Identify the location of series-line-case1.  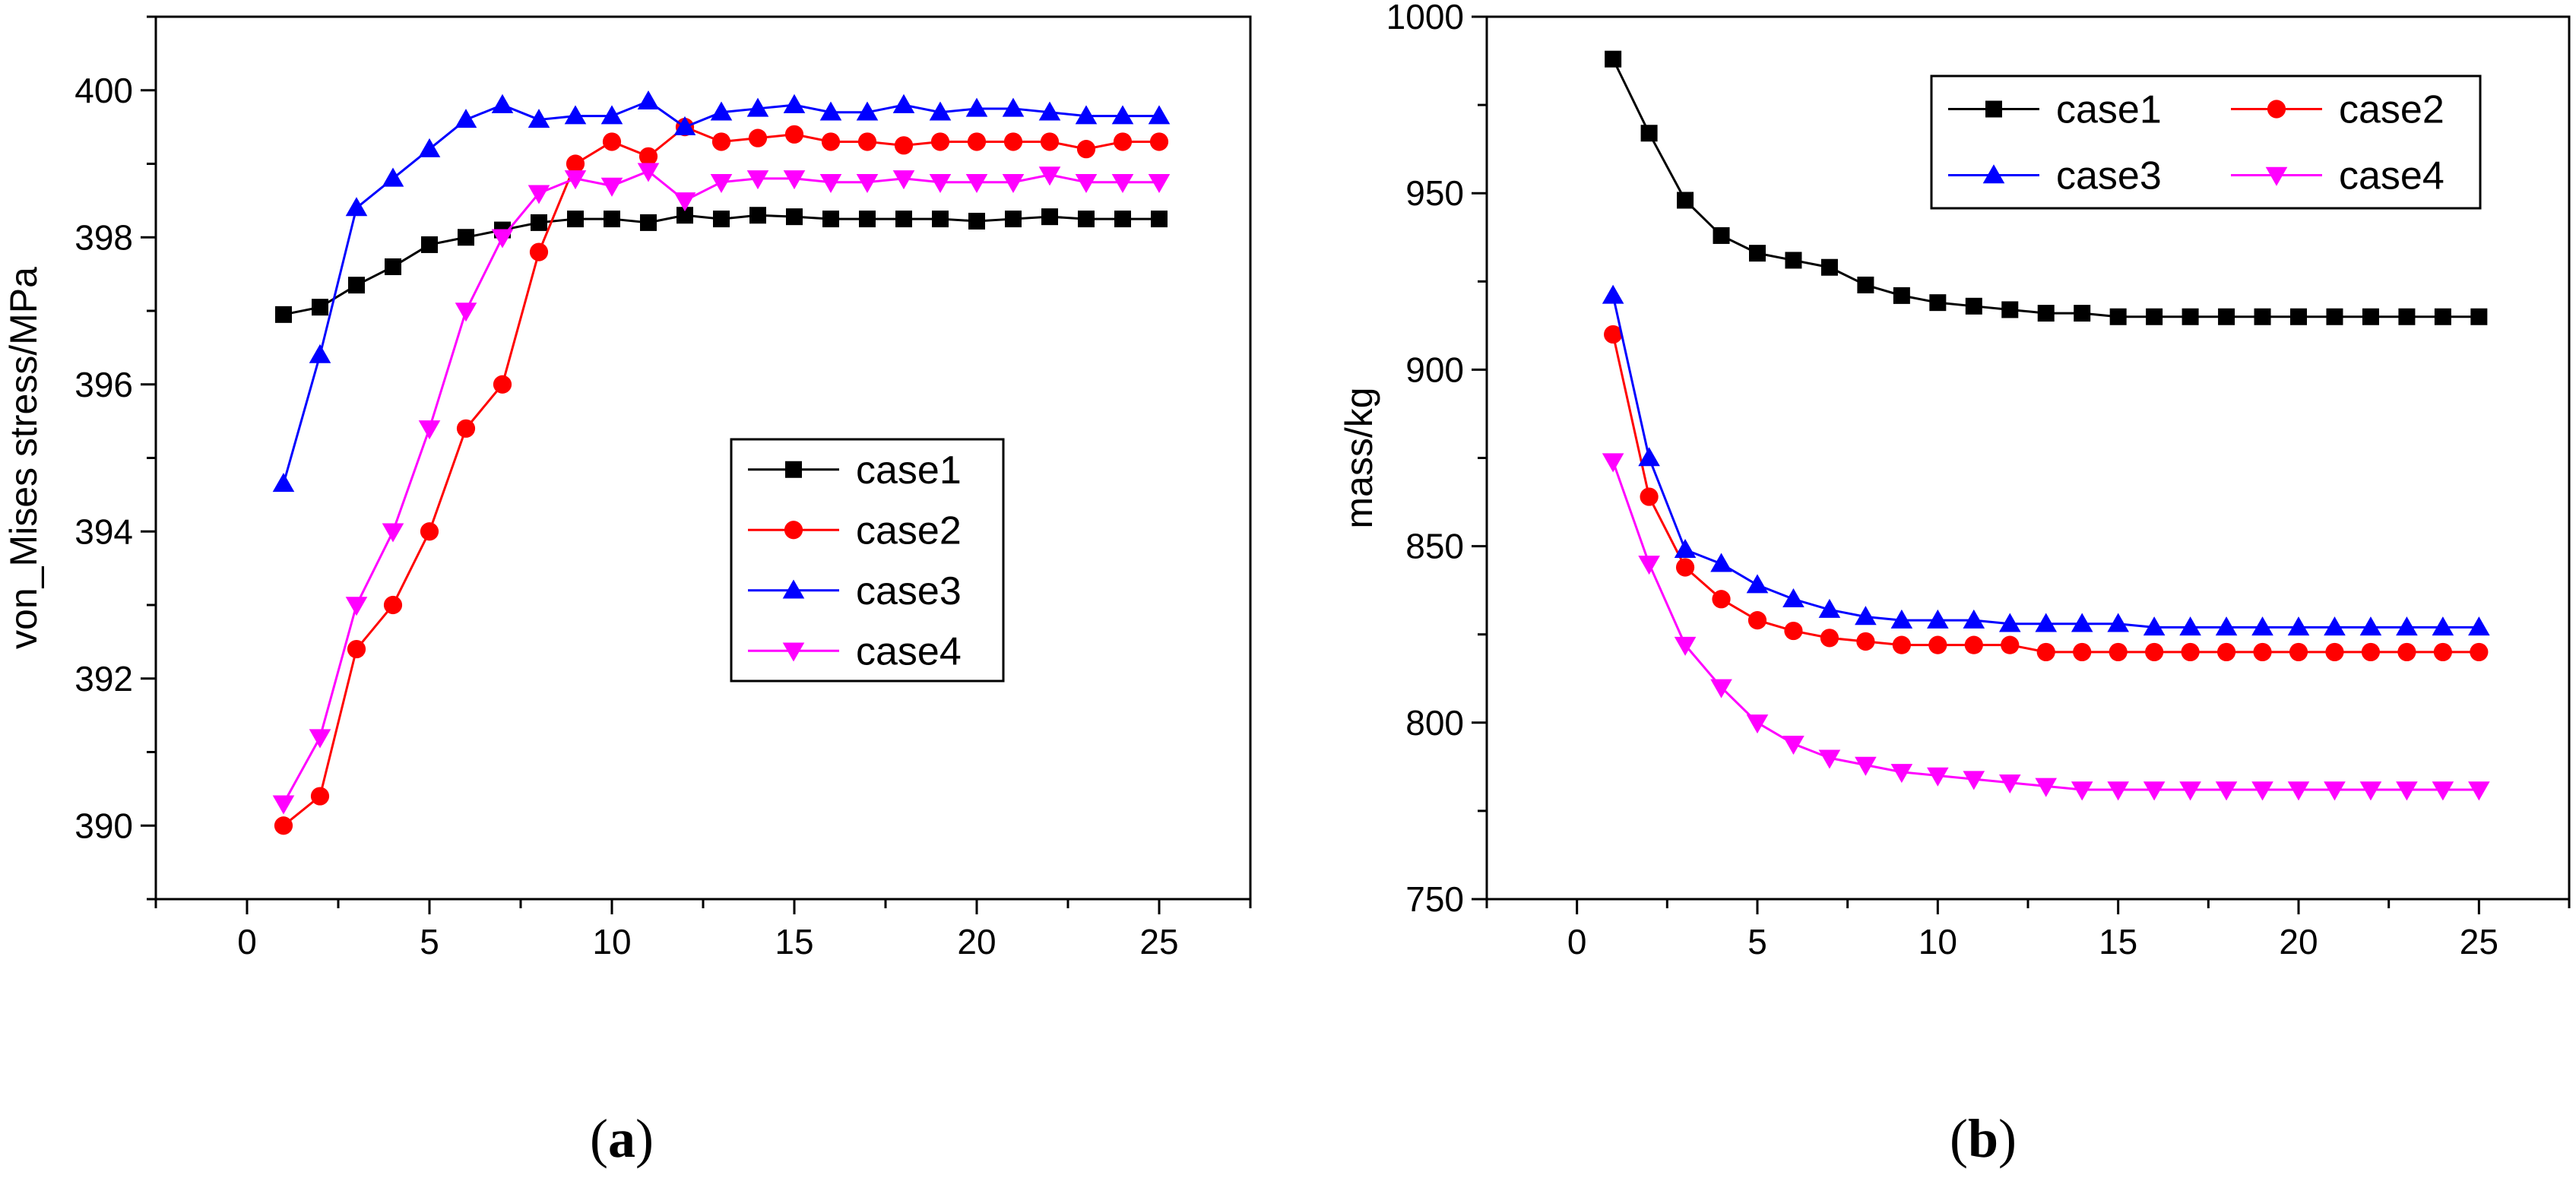
(721, 265).